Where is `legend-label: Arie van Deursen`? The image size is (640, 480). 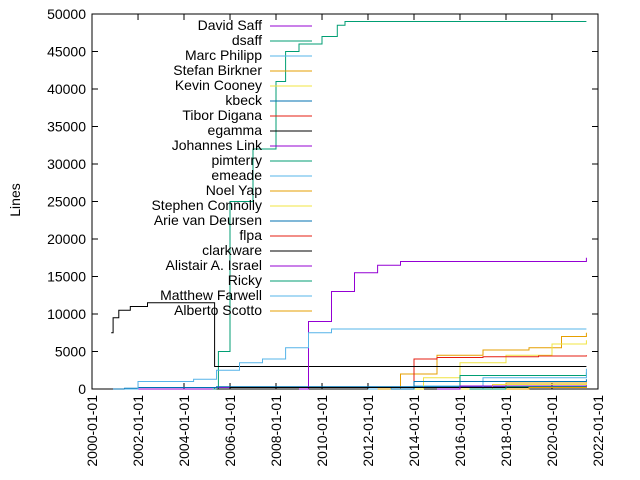
legend-label: Arie van Deursen is located at coordinates (208, 220).